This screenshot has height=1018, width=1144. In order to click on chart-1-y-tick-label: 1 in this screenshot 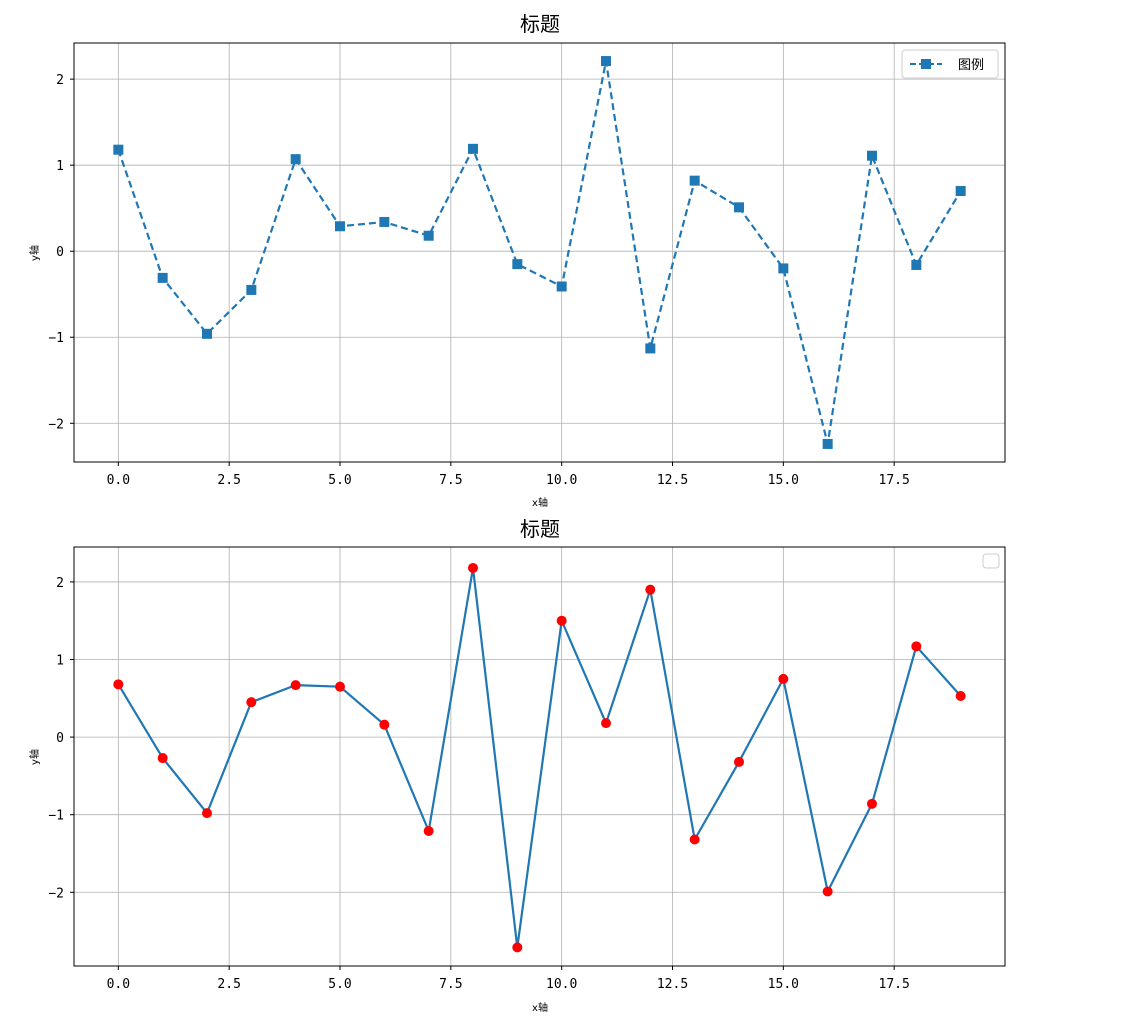, I will do `click(60, 166)`.